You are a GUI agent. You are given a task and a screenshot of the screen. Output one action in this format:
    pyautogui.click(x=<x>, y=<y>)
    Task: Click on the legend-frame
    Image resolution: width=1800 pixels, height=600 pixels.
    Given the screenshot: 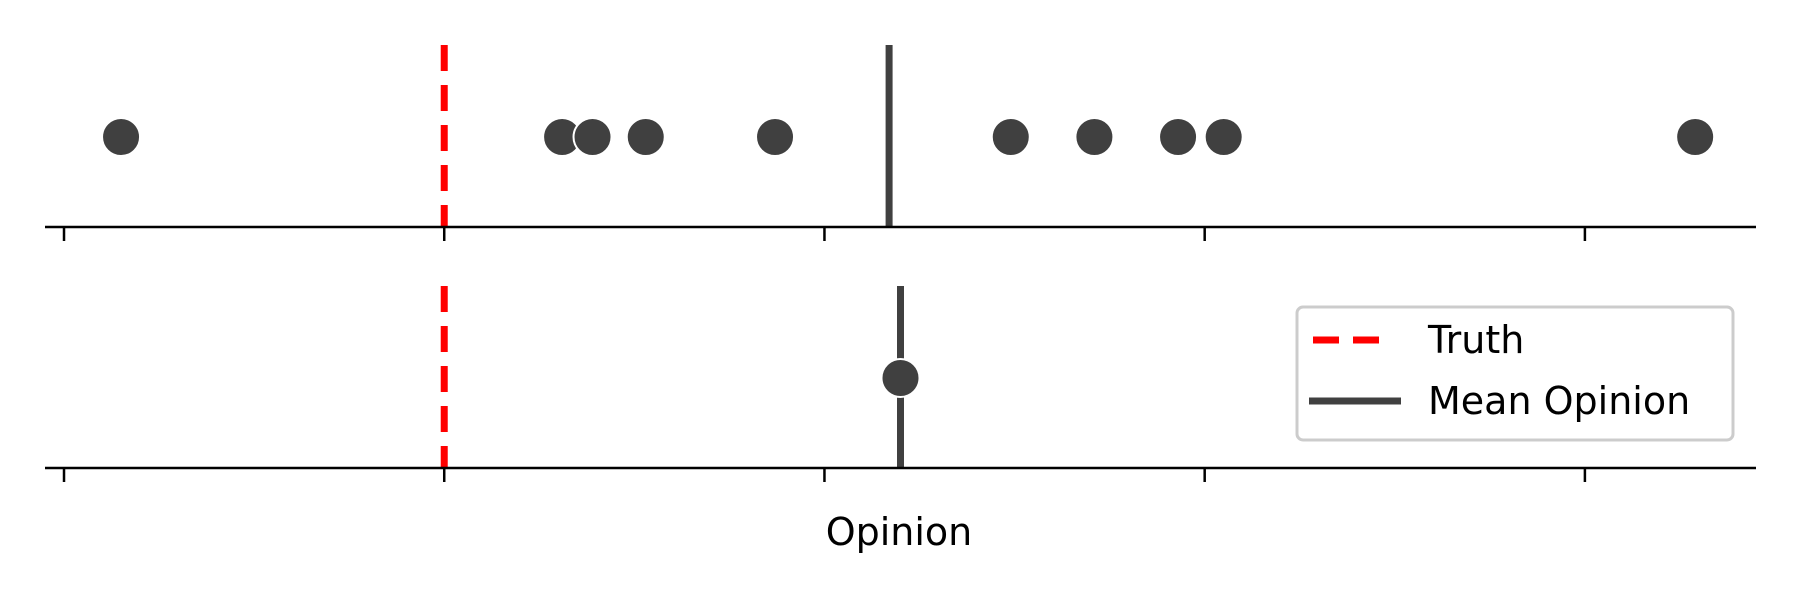 What is the action you would take?
    pyautogui.click(x=1515, y=373)
    